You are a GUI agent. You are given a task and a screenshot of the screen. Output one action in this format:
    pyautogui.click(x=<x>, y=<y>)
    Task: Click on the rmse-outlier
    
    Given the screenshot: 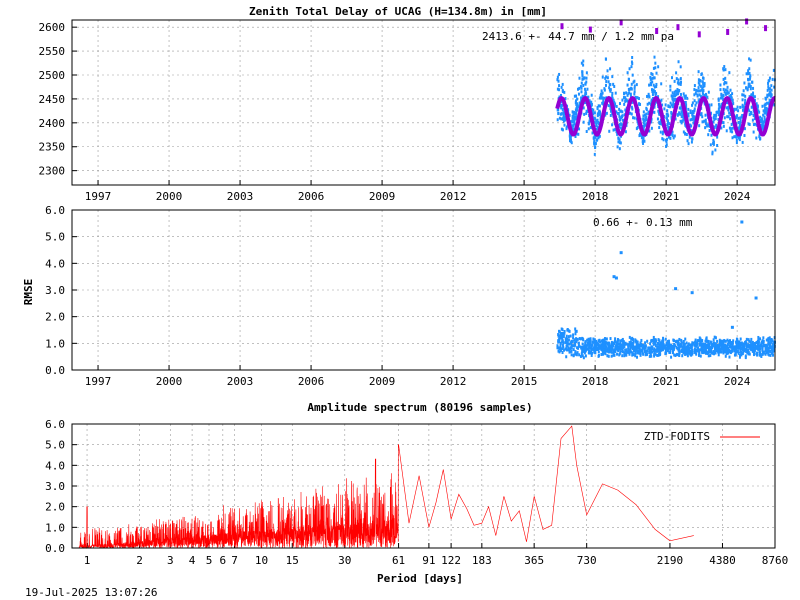 What is the action you would take?
    pyautogui.click(x=621, y=253)
    